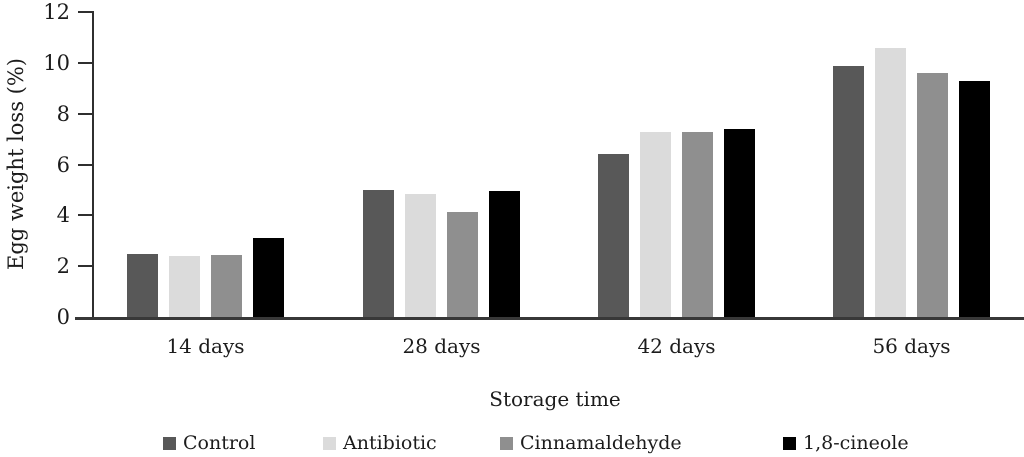  I want to click on legend-label-cinnamaldehyde: Cinnamaldehyde, so click(601, 443).